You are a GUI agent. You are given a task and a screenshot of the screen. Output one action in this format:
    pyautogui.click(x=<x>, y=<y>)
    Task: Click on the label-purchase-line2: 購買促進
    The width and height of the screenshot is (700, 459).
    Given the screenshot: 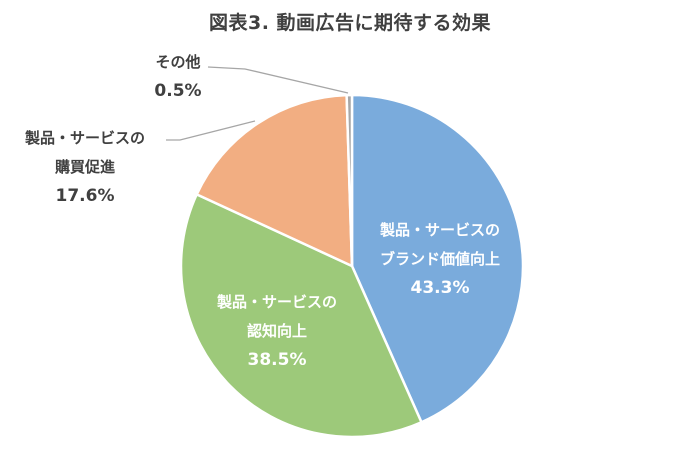 What is the action you would take?
    pyautogui.click(x=84, y=167)
    